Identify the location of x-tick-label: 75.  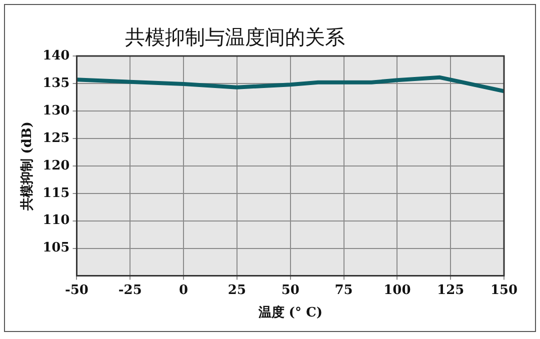
(343, 290).